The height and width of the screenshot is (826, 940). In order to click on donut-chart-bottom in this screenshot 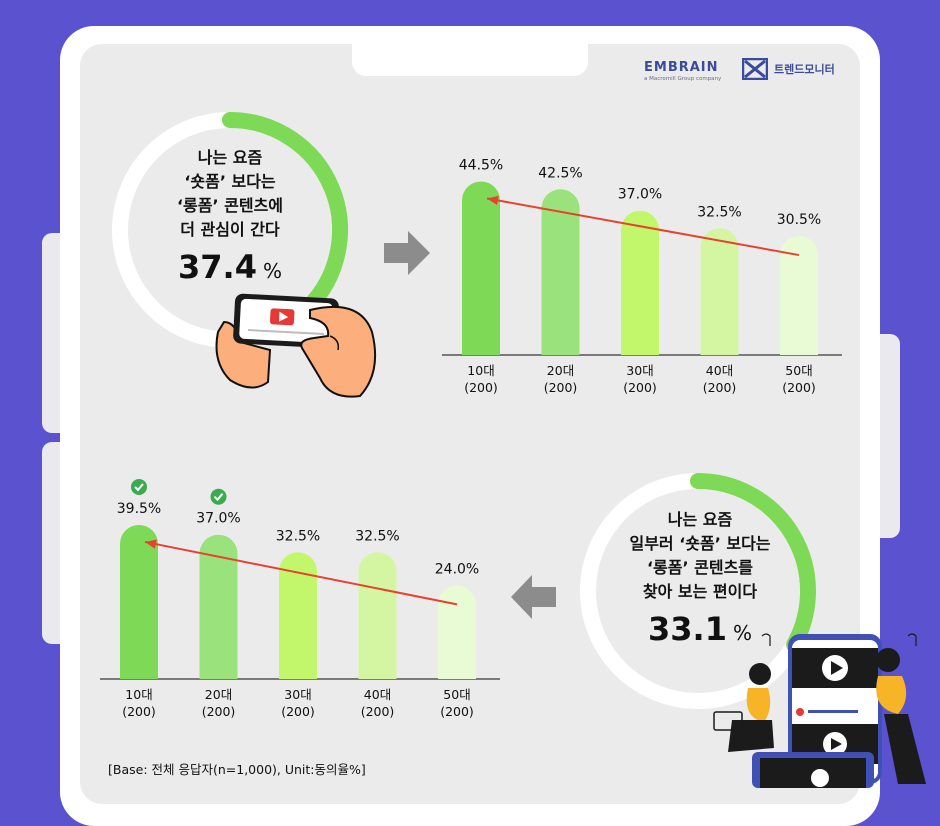, I will do `click(698, 591)`.